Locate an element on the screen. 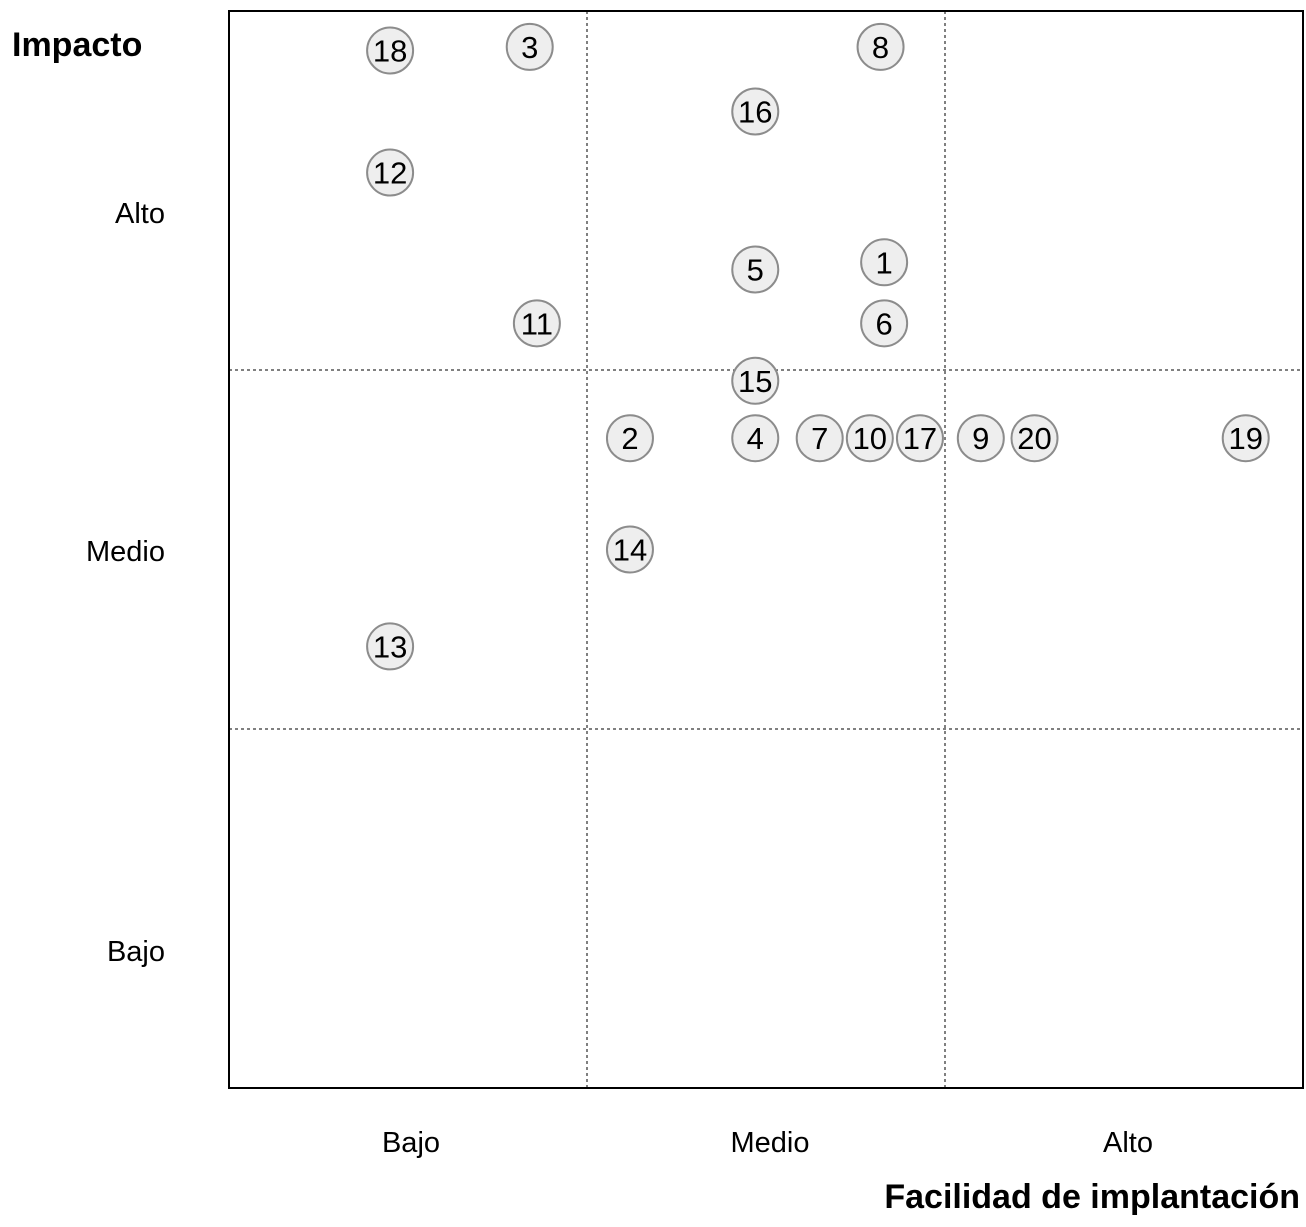 The height and width of the screenshot is (1227, 1306). point-label: 14 is located at coordinates (630, 550).